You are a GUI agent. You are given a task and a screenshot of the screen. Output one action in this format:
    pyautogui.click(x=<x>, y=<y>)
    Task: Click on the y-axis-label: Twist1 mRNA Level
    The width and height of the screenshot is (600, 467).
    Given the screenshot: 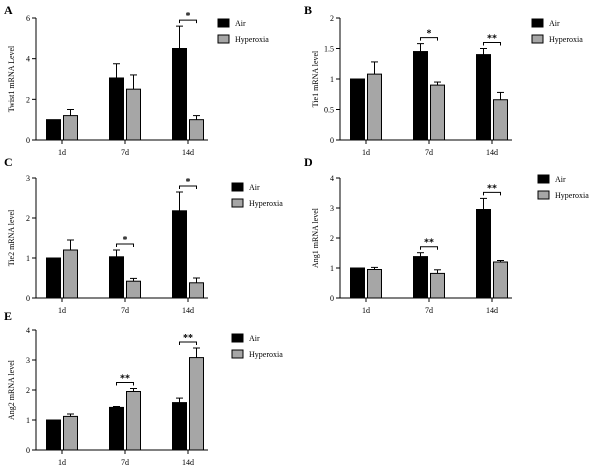 What is the action you would take?
    pyautogui.click(x=11, y=78)
    